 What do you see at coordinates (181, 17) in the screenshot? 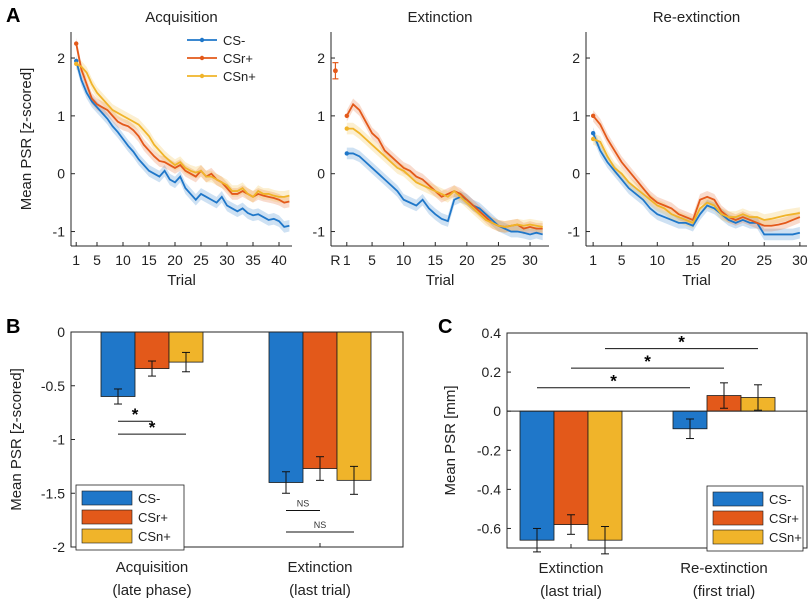
I see `chart-title: Acquisition` at bounding box center [181, 17].